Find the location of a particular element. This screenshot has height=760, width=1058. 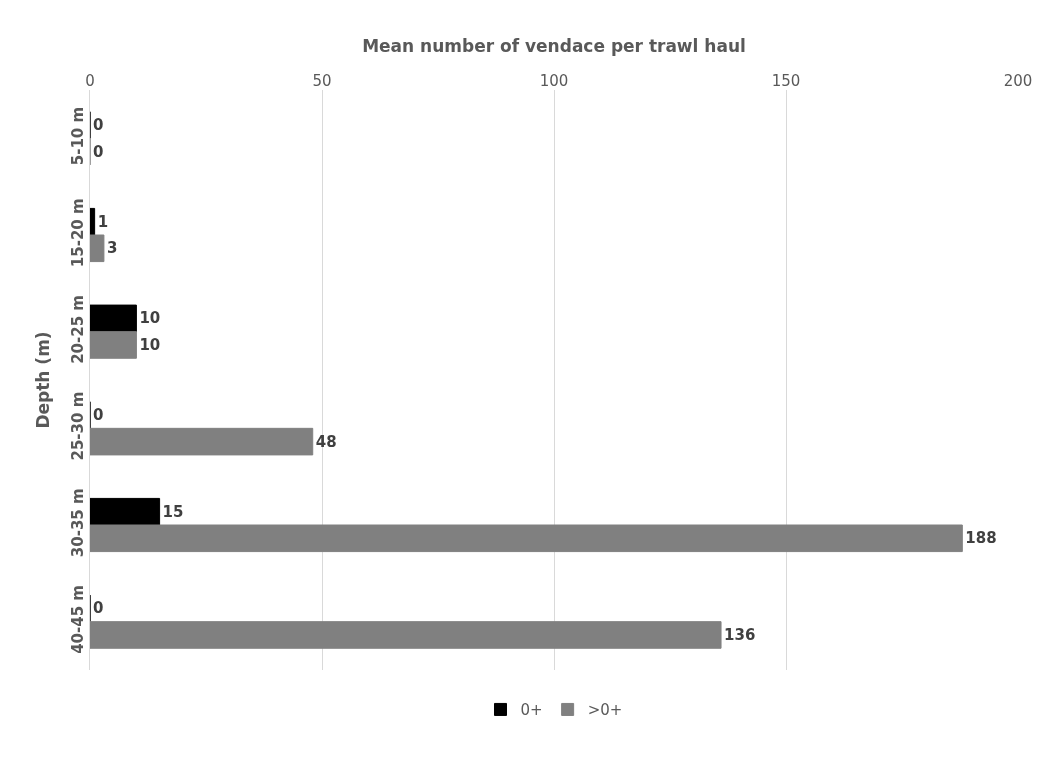

y-tick-label: 5-10 m is located at coordinates (78, 136).